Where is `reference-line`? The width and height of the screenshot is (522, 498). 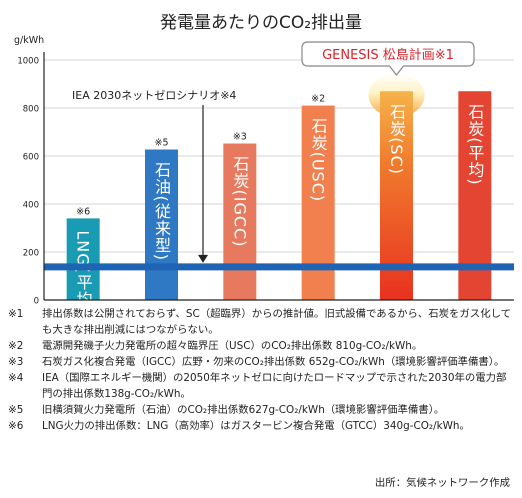
reference-line is located at coordinates (279, 267).